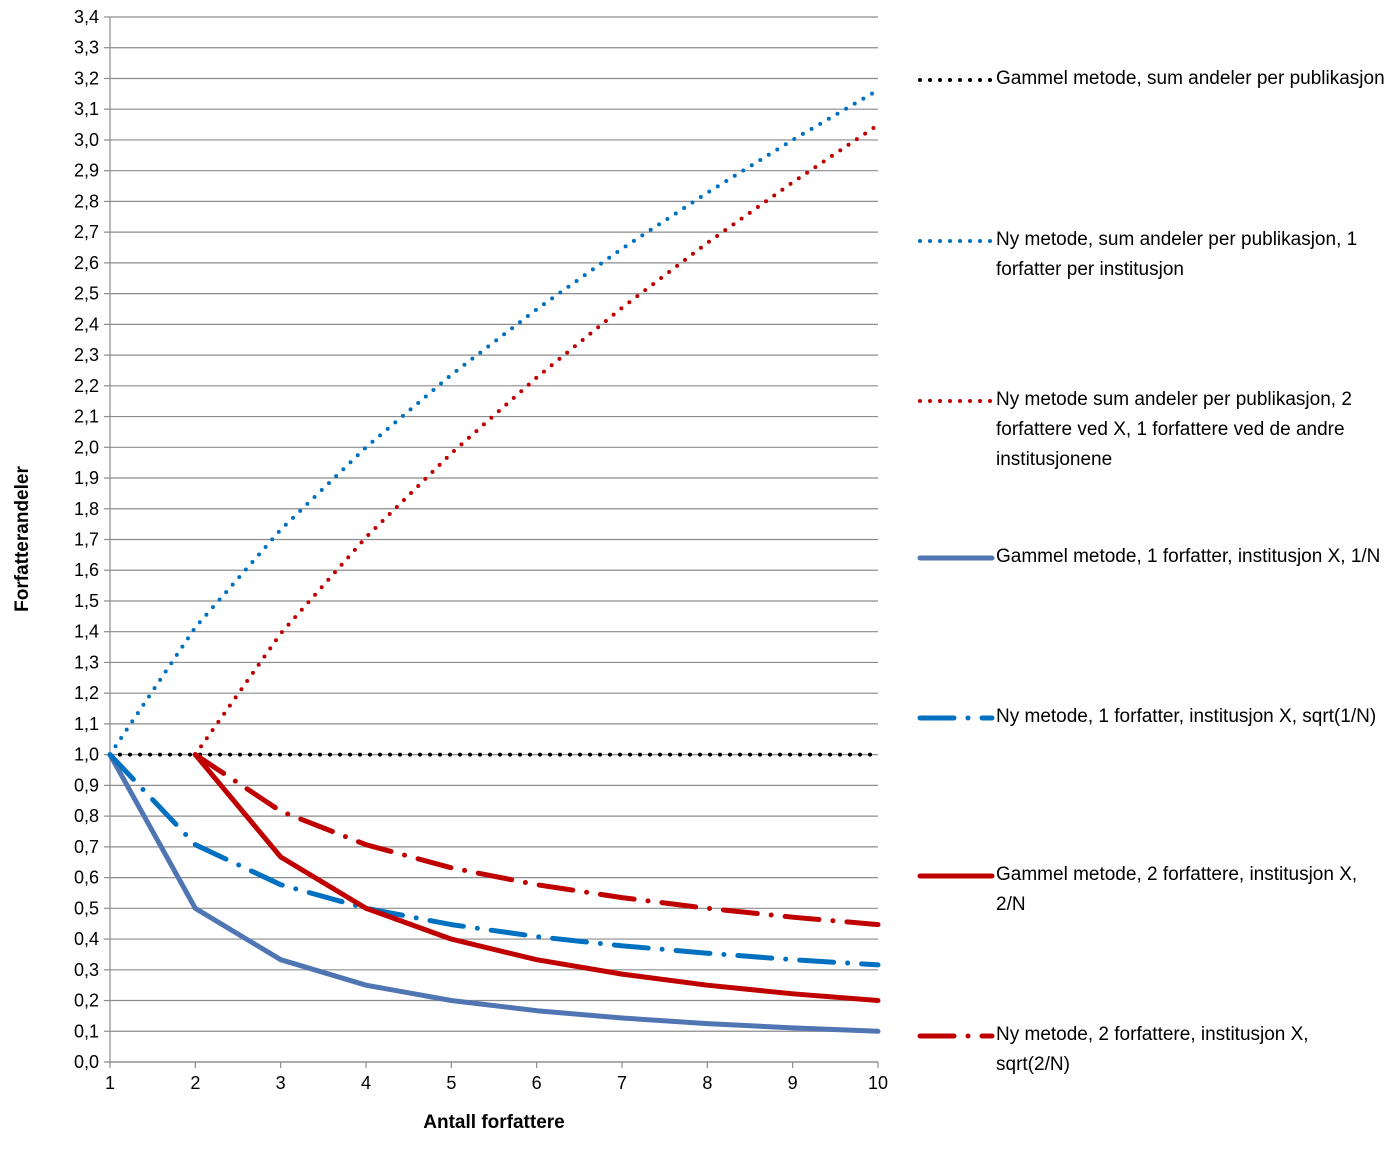  Describe the element at coordinates (86, 1062) in the screenshot. I see `y-tick-label: 0,0` at that location.